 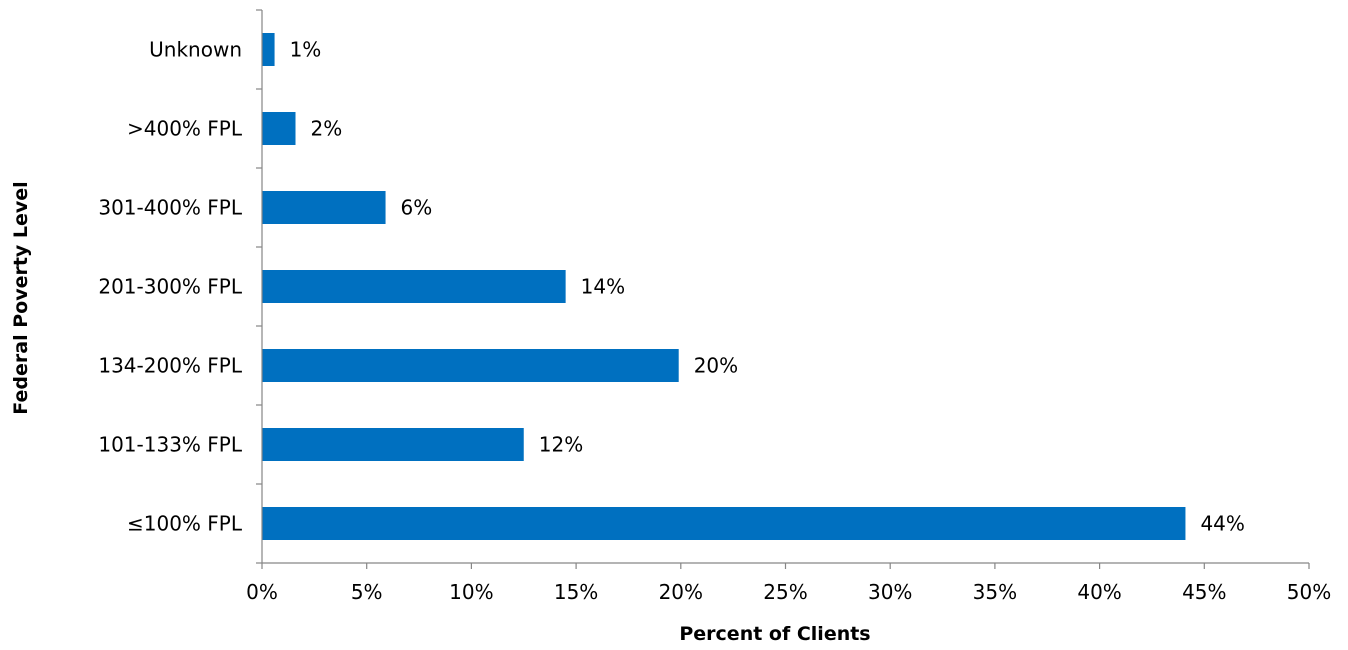 I want to click on x-tick-label: 15%, so click(x=576, y=592).